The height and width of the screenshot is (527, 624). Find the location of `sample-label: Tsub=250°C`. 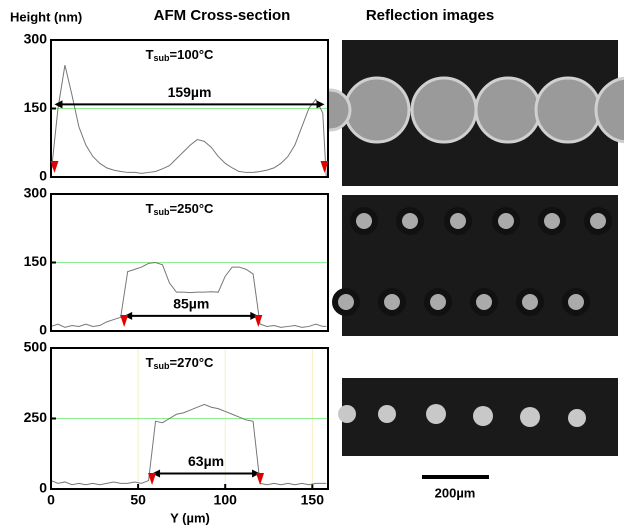

sample-label: Tsub=250°C is located at coordinates (180, 209).